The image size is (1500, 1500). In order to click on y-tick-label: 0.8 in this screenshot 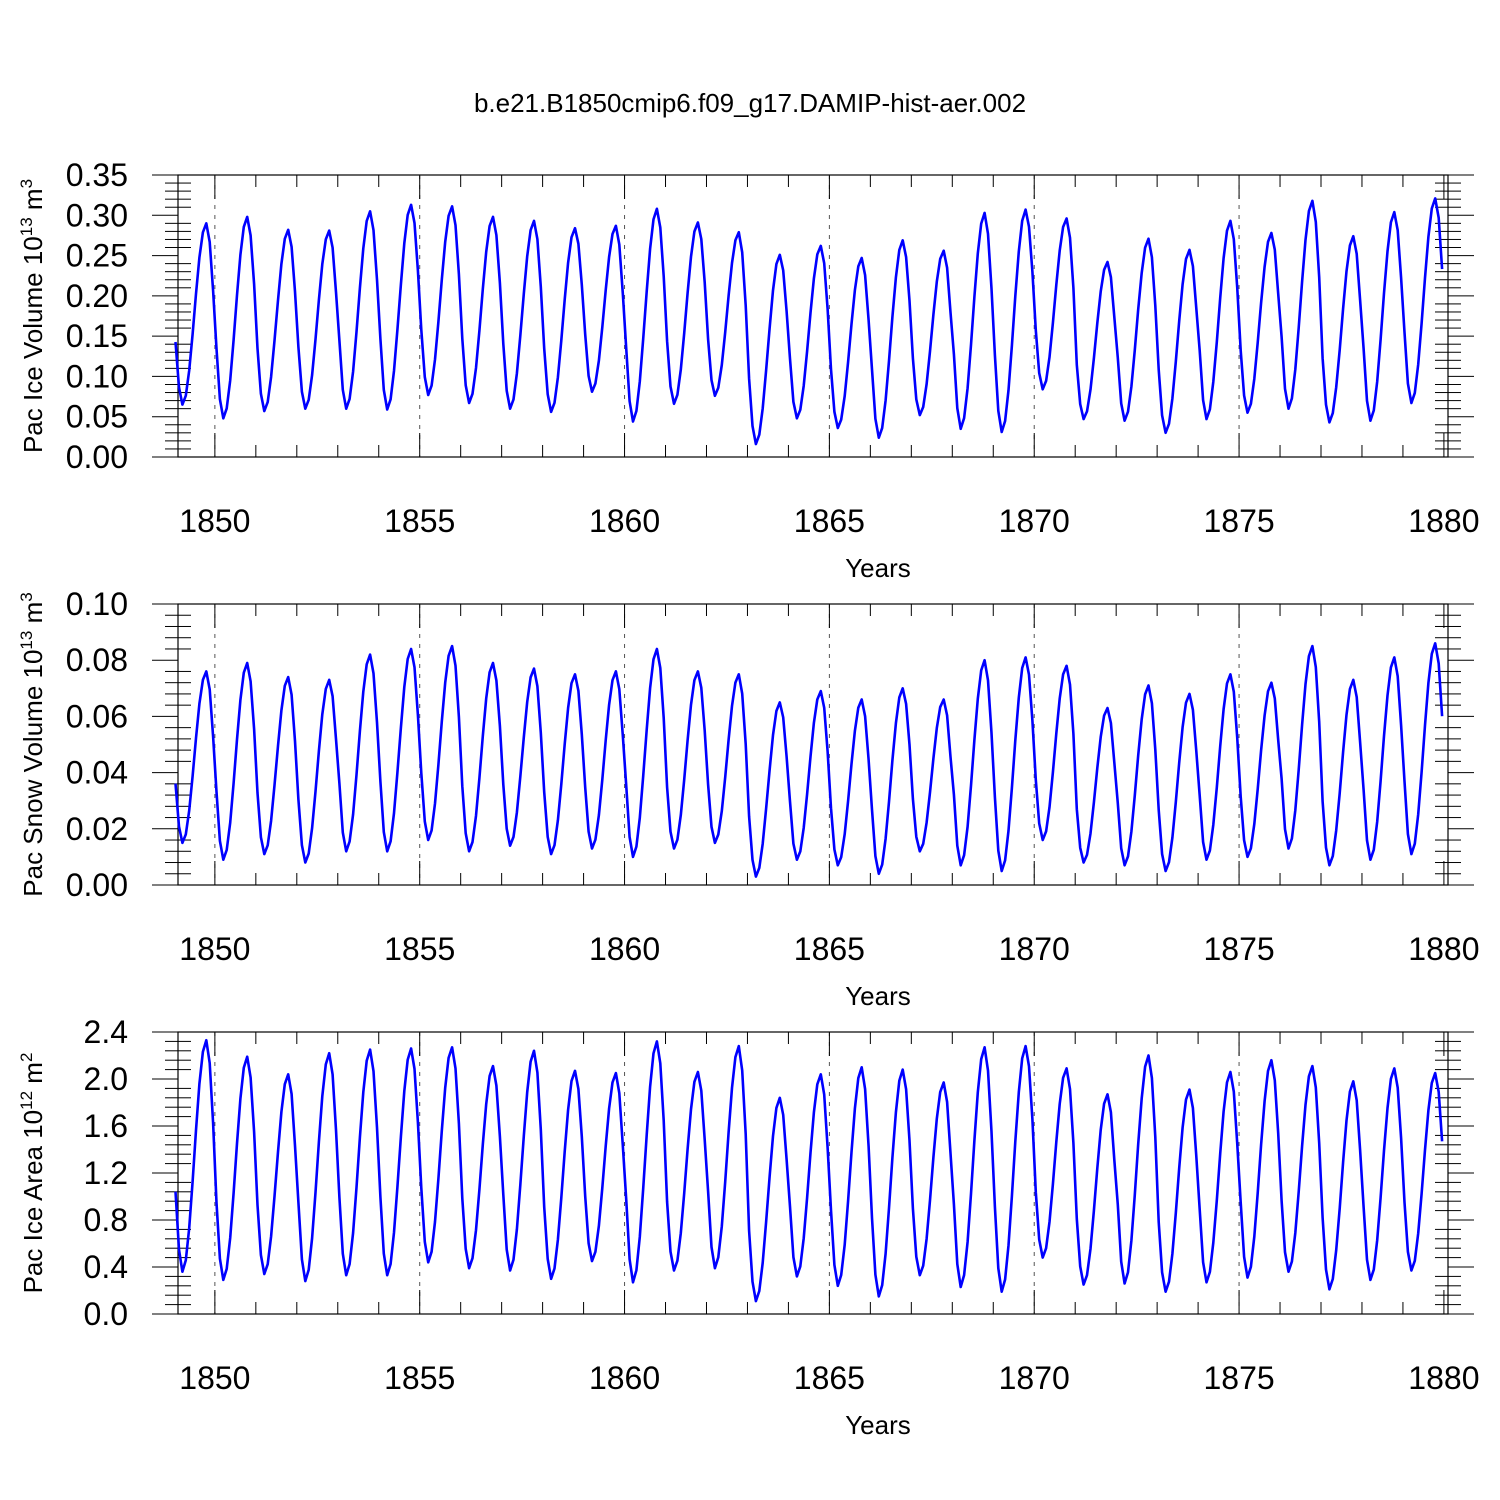, I will do `click(106, 1220)`.